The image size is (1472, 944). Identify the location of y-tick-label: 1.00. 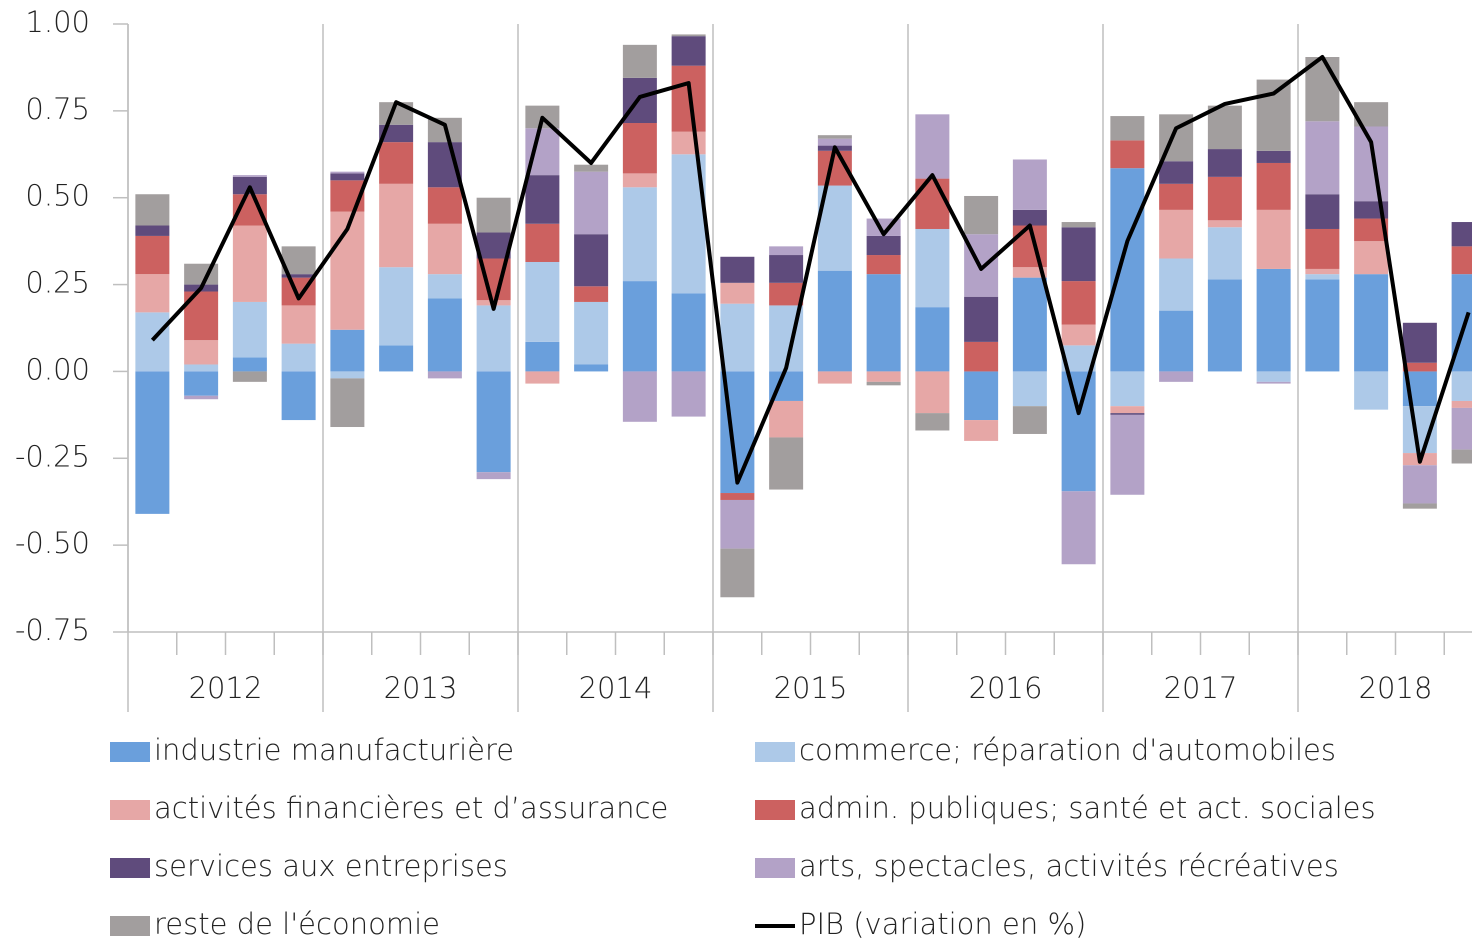
(57, 22).